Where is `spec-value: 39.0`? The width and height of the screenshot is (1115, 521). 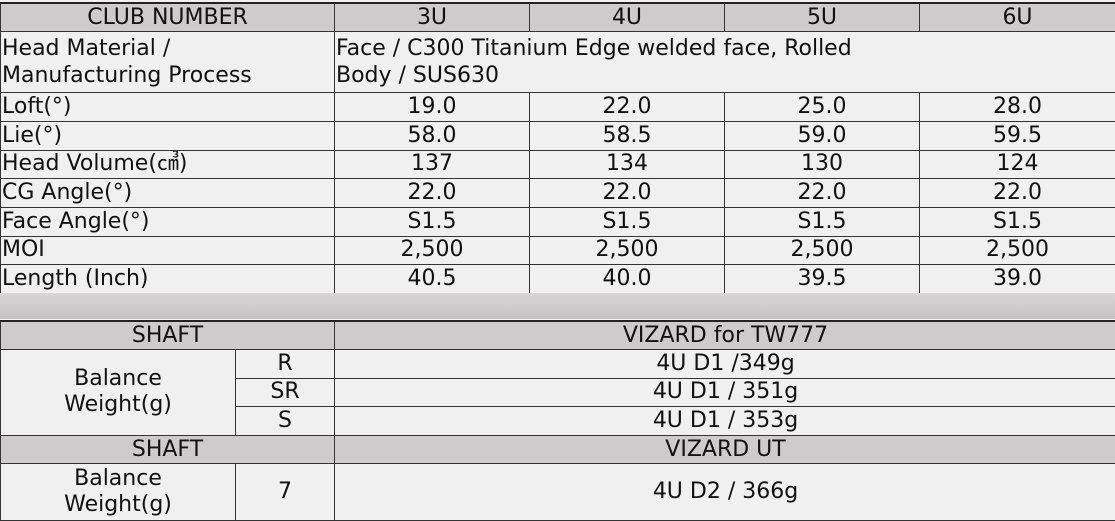 spec-value: 39.0 is located at coordinates (1017, 279).